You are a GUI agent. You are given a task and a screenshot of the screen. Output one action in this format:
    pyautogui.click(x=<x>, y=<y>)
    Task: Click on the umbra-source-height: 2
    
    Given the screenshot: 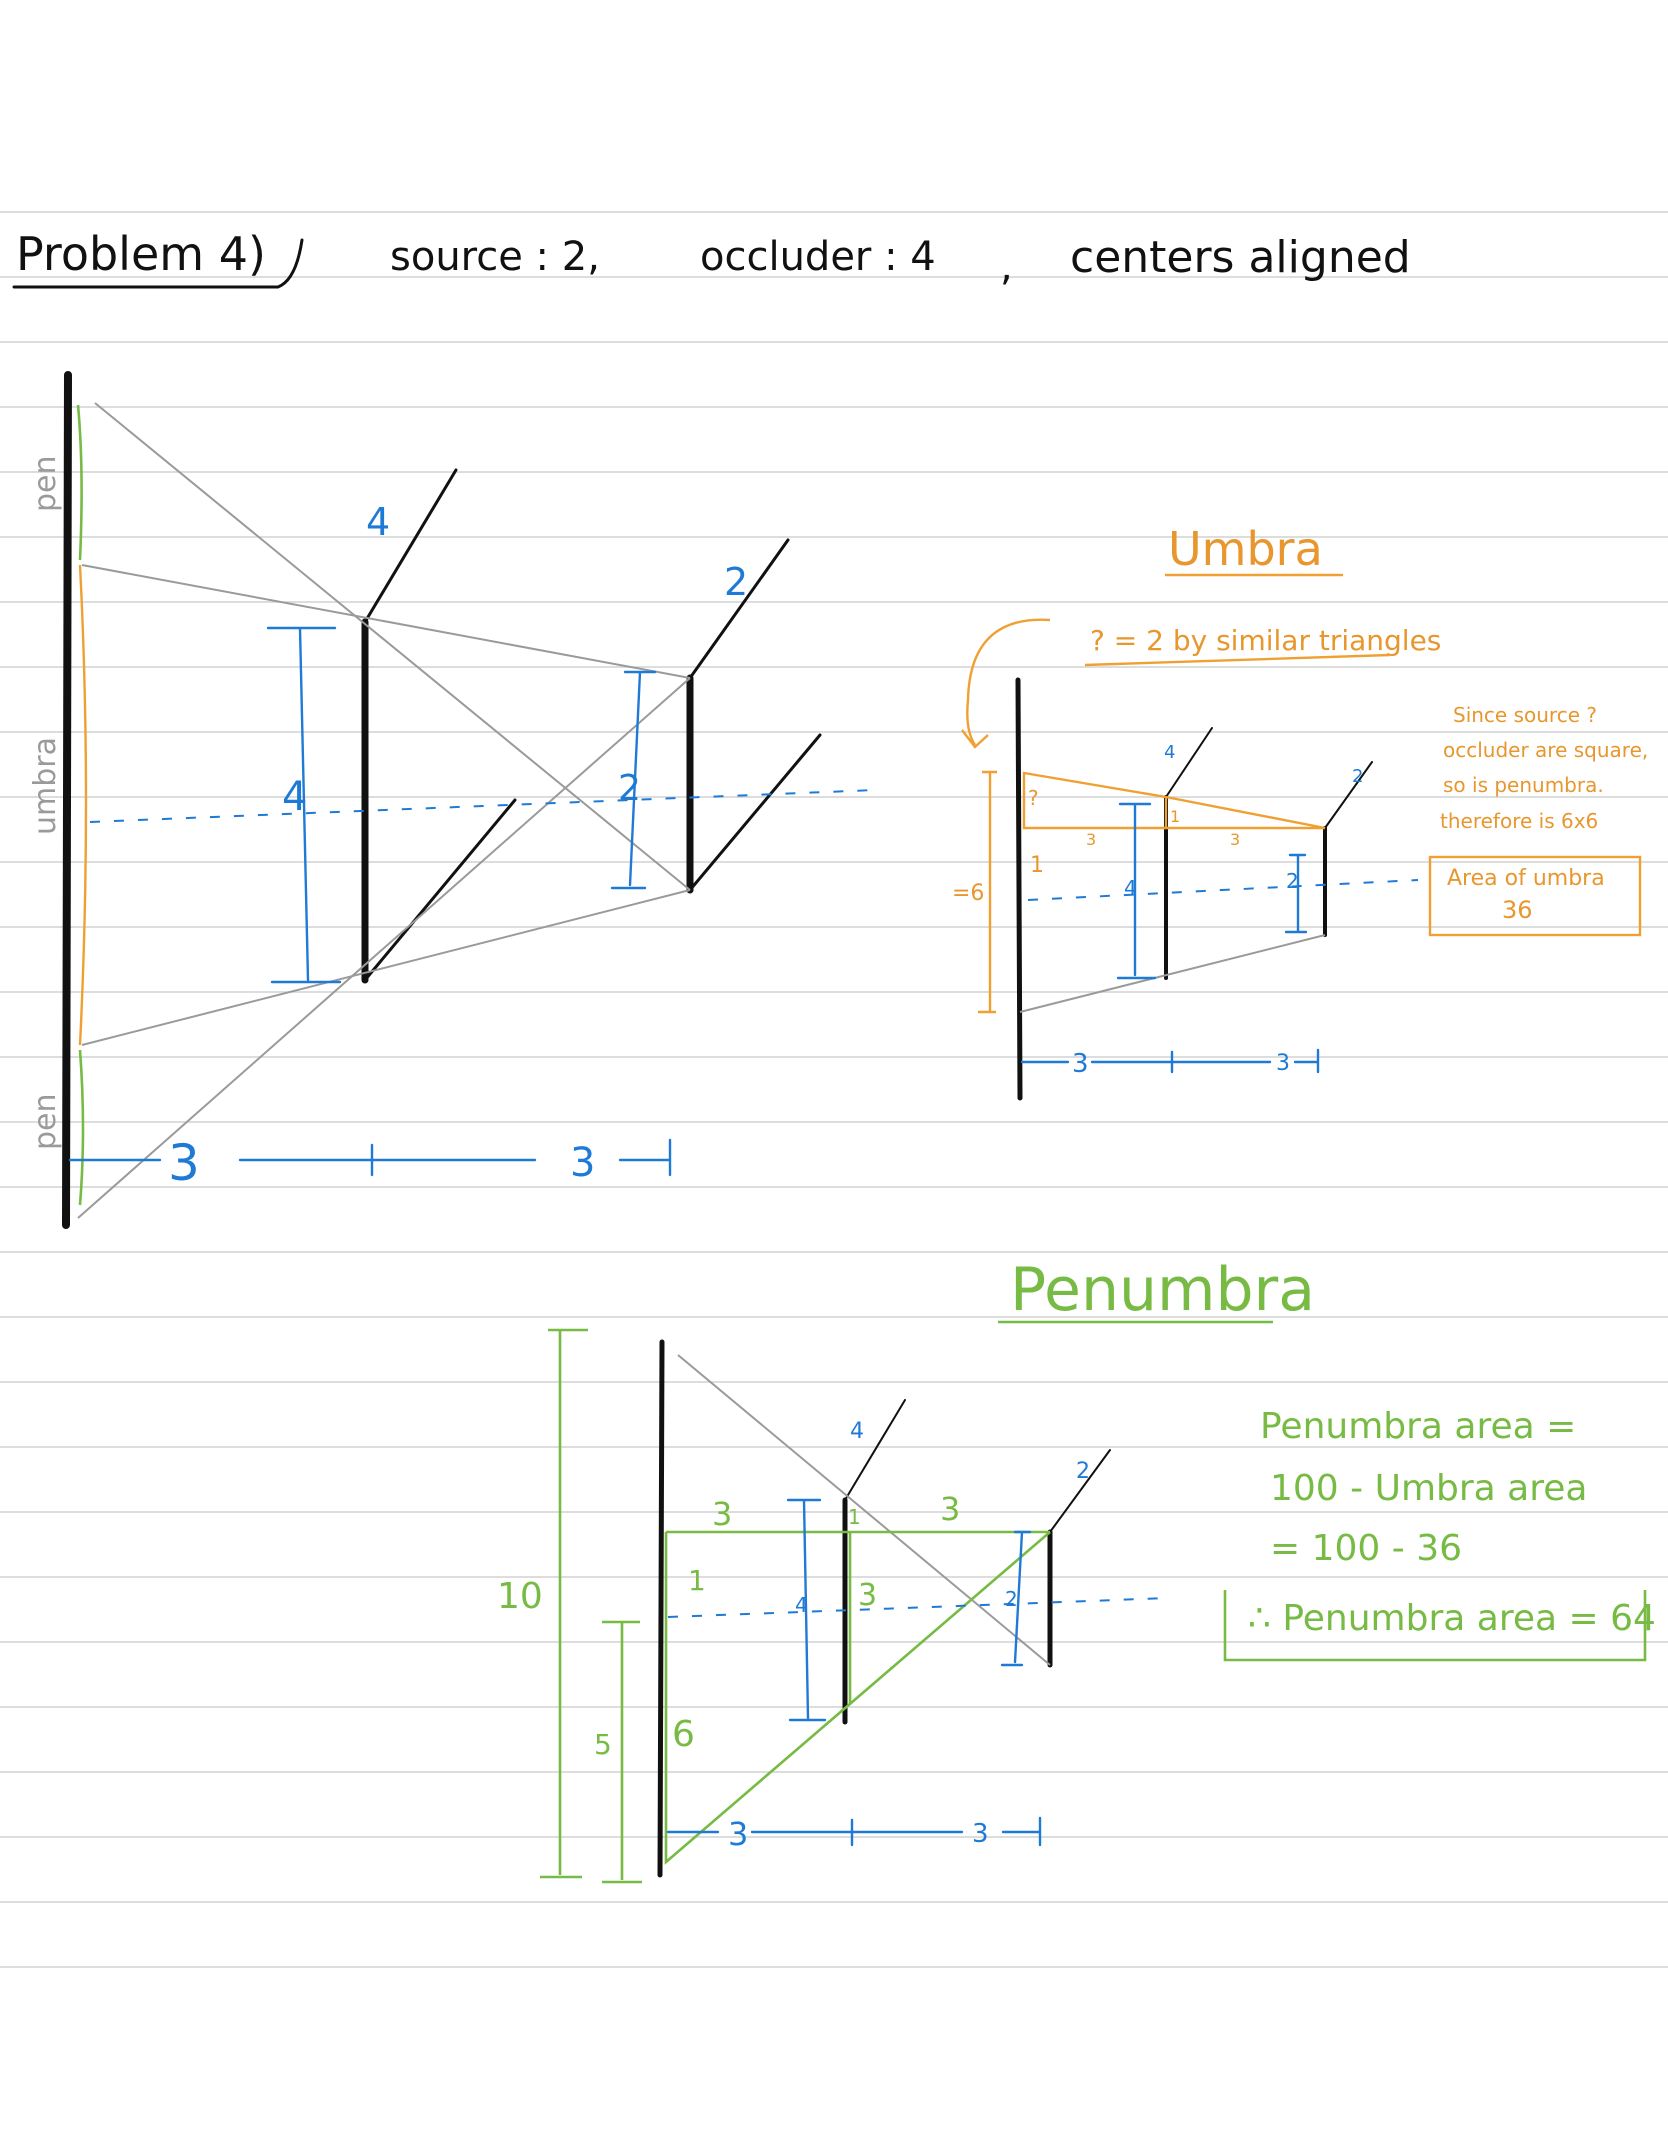 What is the action you would take?
    pyautogui.click(x=1292, y=881)
    